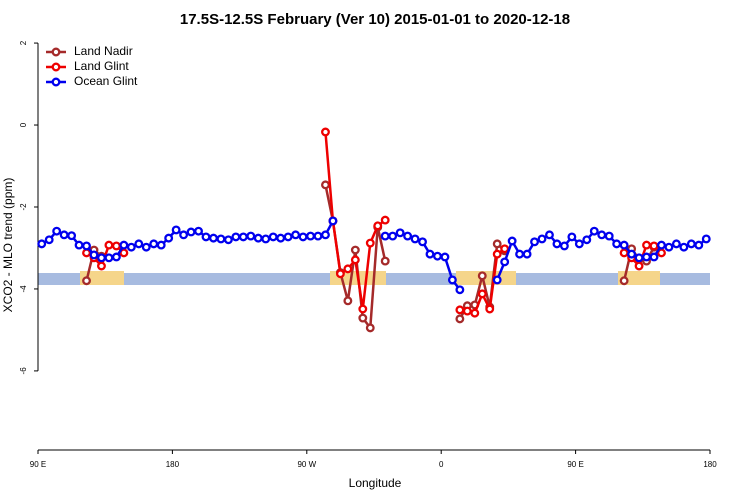 The width and height of the screenshot is (750, 500). Describe the element at coordinates (38, 464) in the screenshot. I see `x-tick-label: 90 E` at that location.